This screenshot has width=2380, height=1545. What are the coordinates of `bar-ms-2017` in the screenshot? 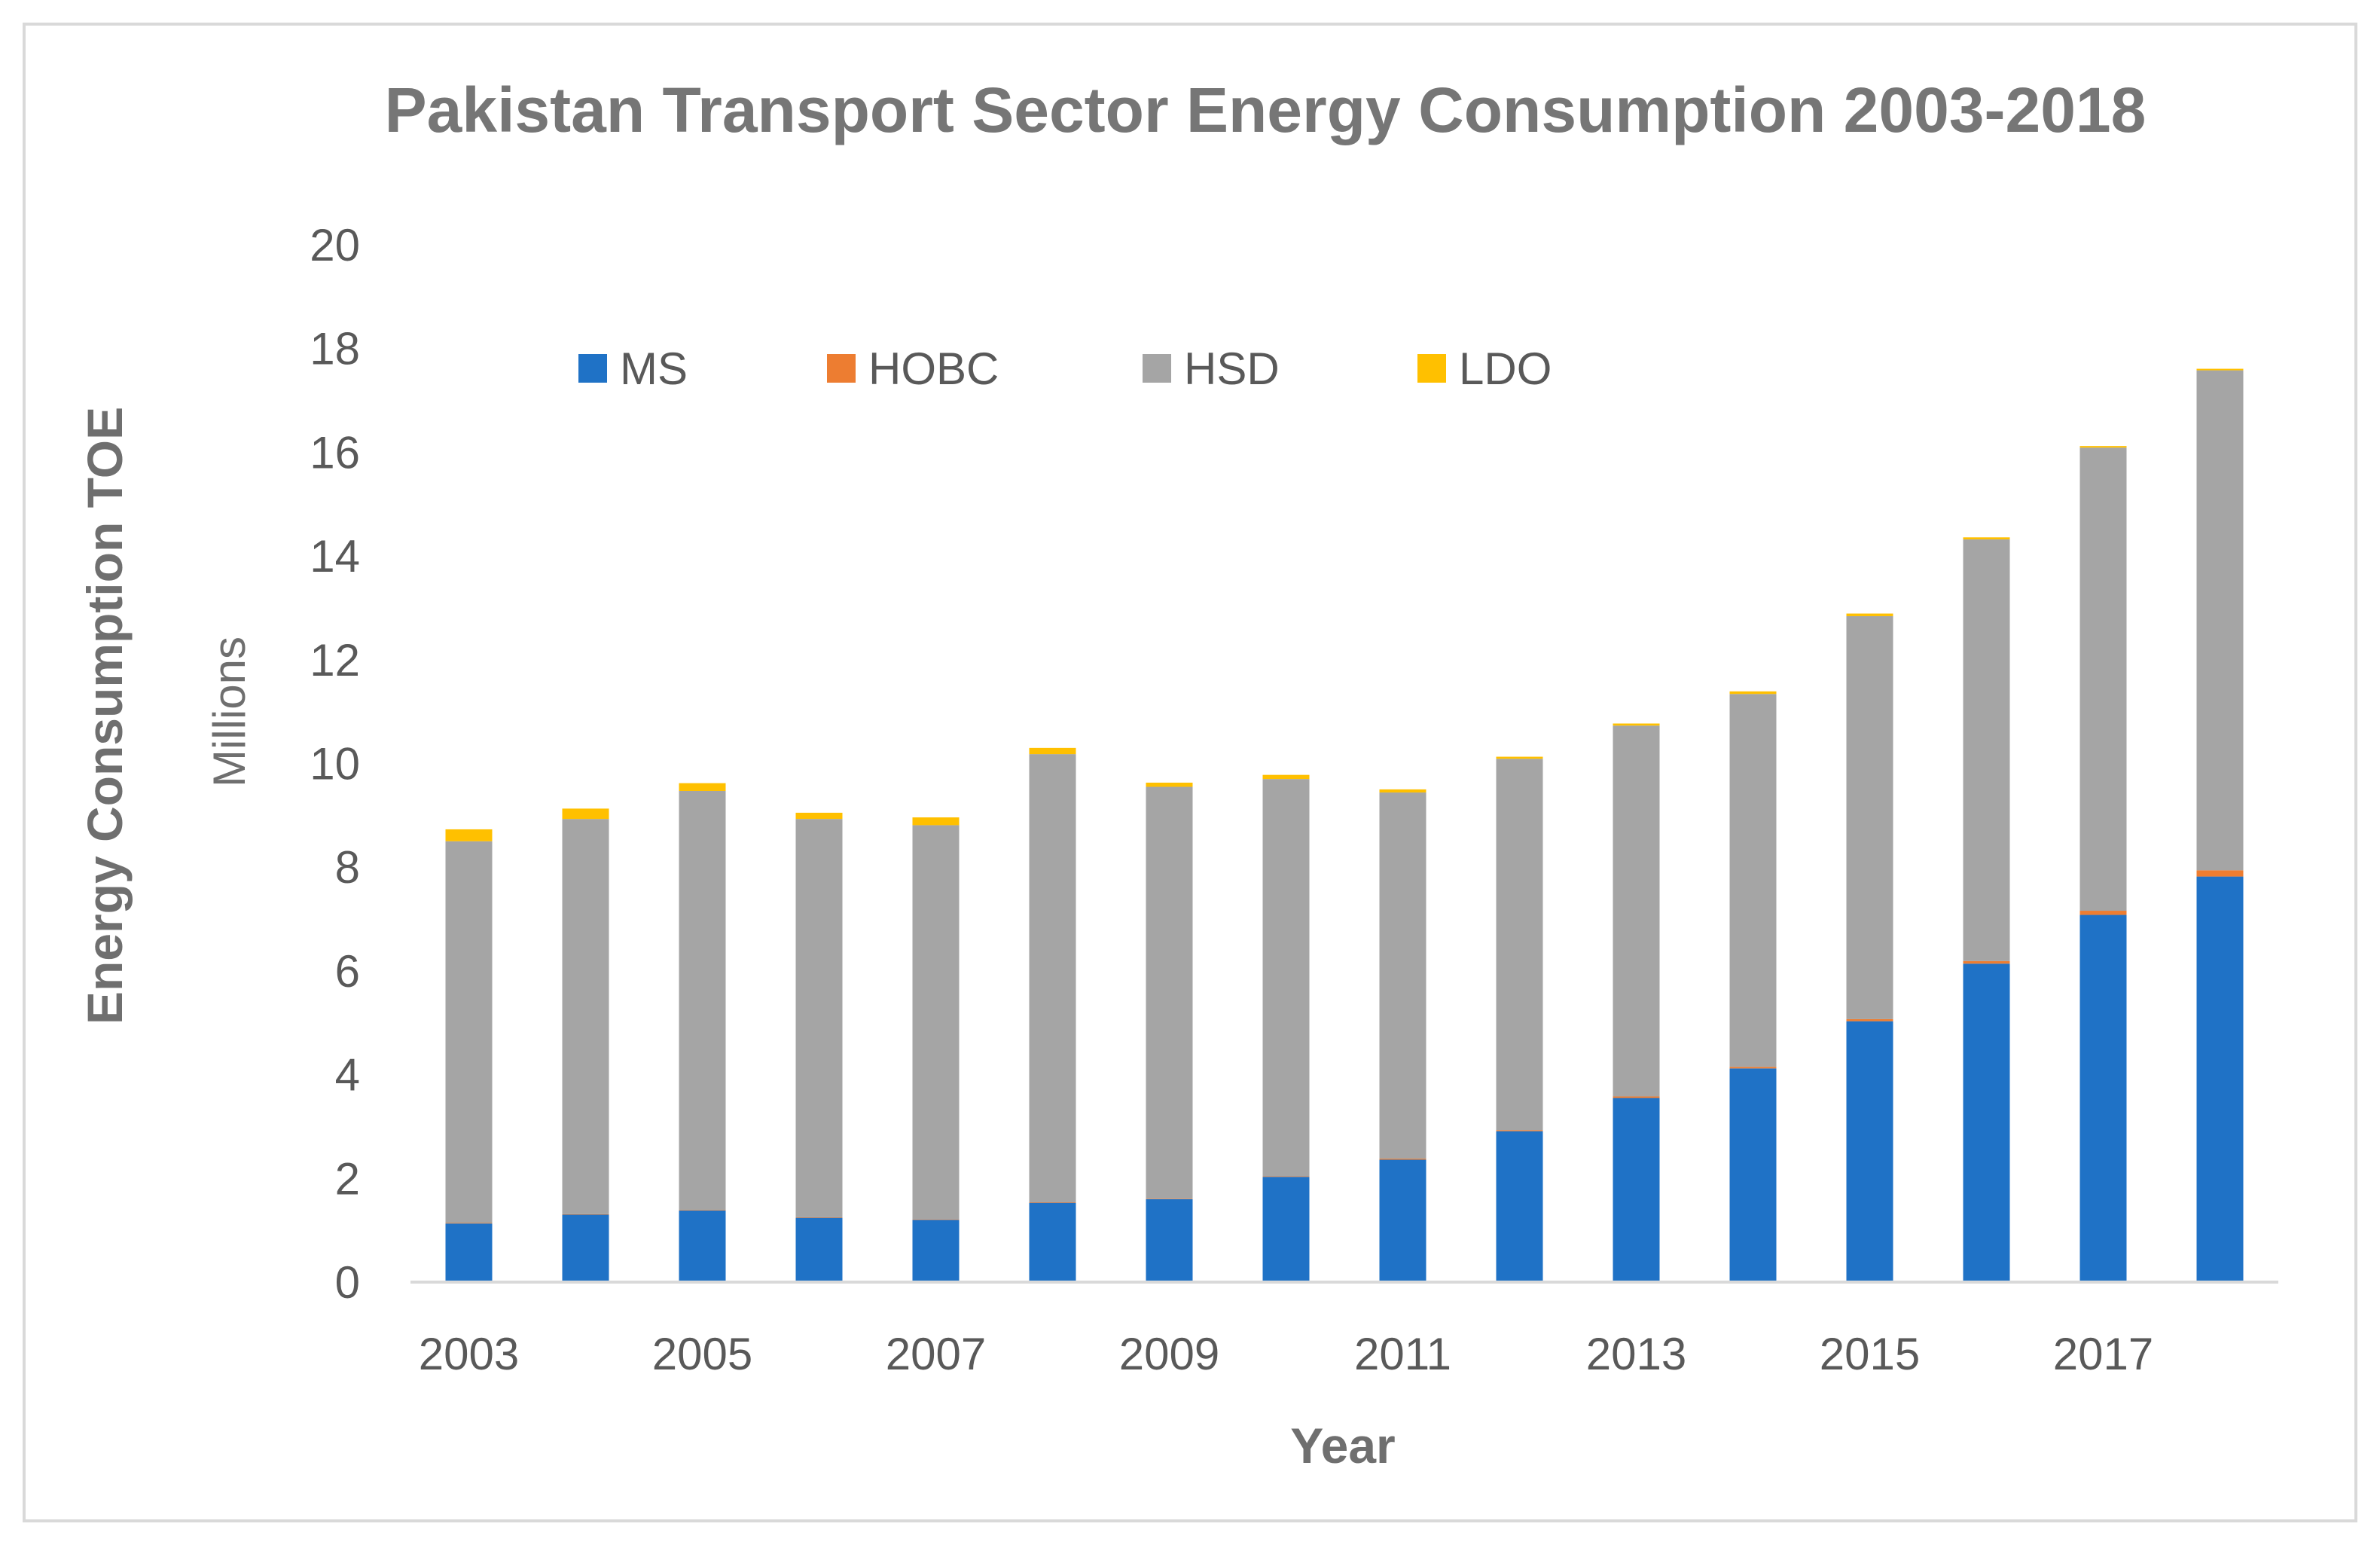 It's located at (2103, 1098).